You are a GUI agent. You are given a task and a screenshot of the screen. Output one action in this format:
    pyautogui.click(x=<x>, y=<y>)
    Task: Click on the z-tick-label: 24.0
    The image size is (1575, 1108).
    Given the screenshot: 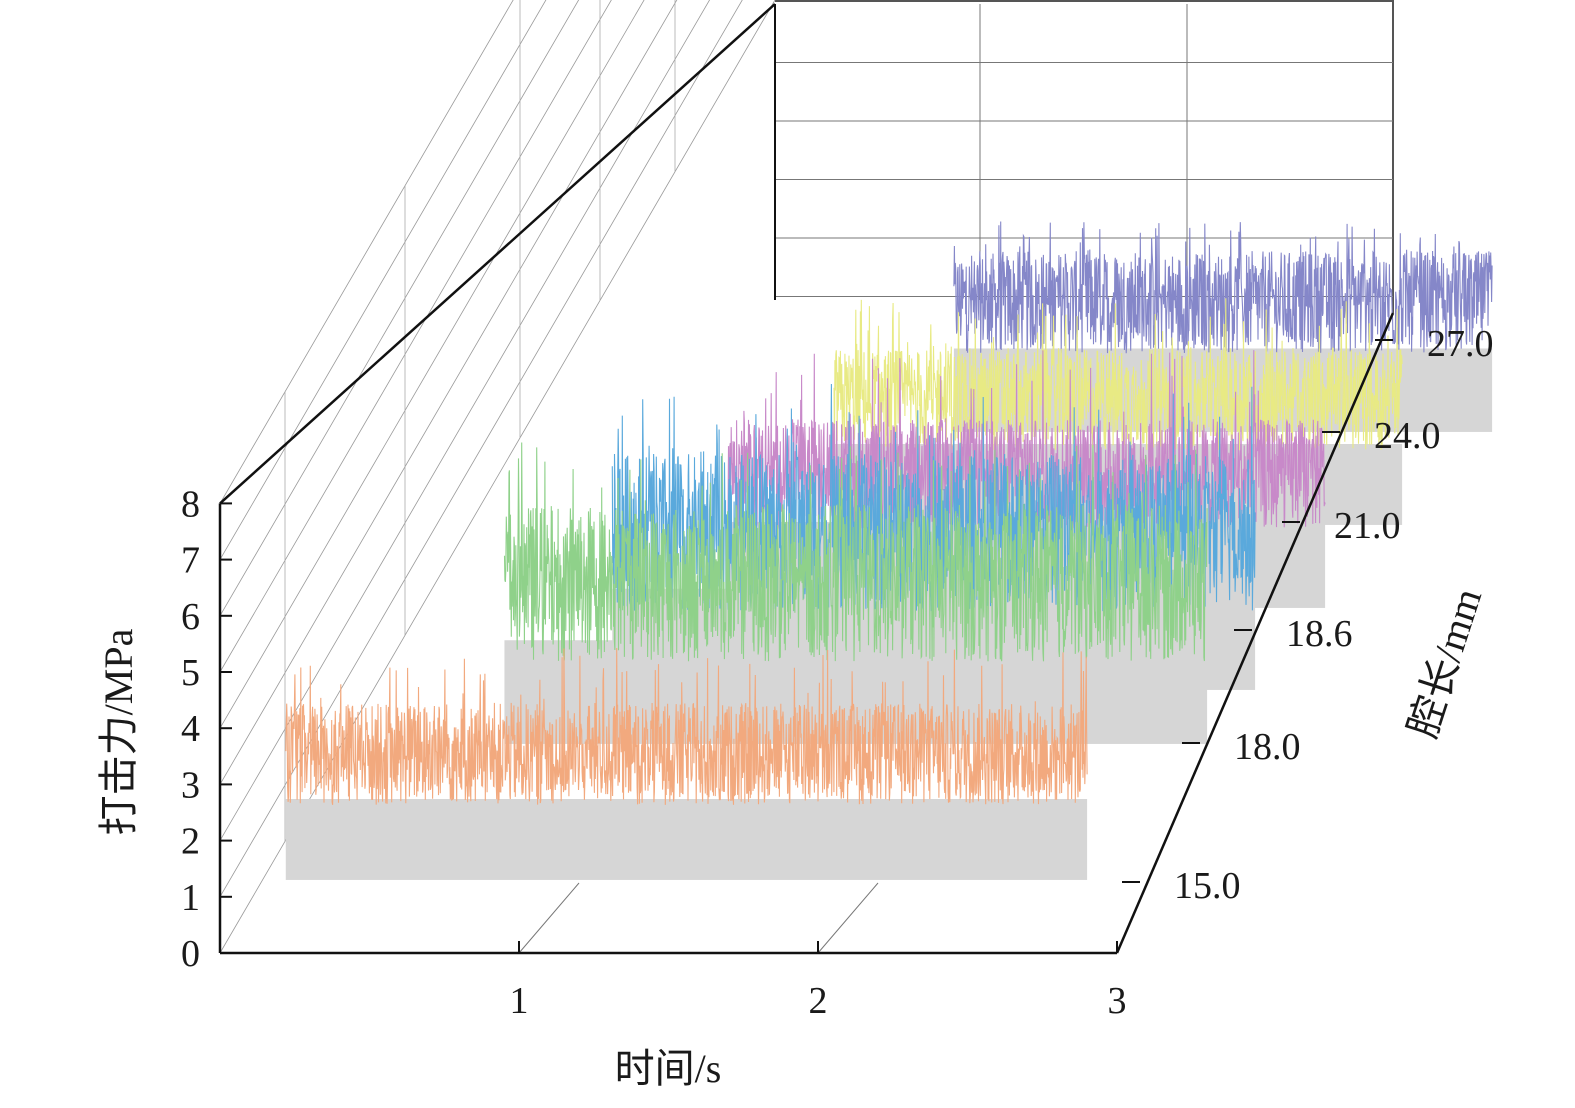 What is the action you would take?
    pyautogui.click(x=1407, y=436)
    